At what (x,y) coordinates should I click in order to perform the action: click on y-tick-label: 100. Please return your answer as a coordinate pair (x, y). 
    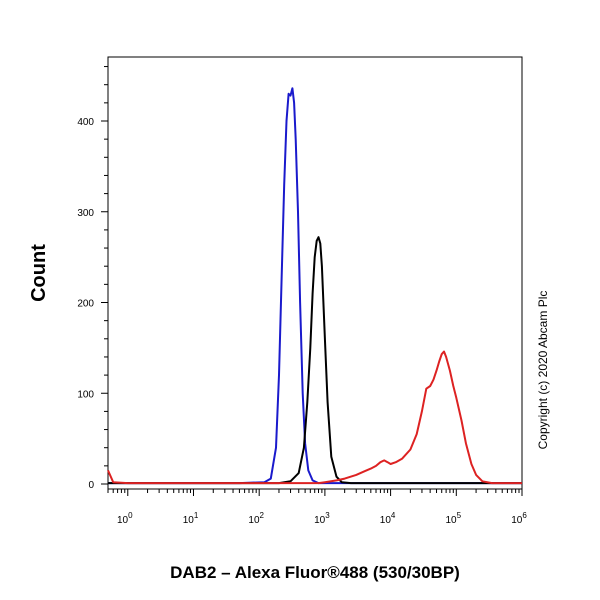
    Looking at the image, I should click on (85, 394).